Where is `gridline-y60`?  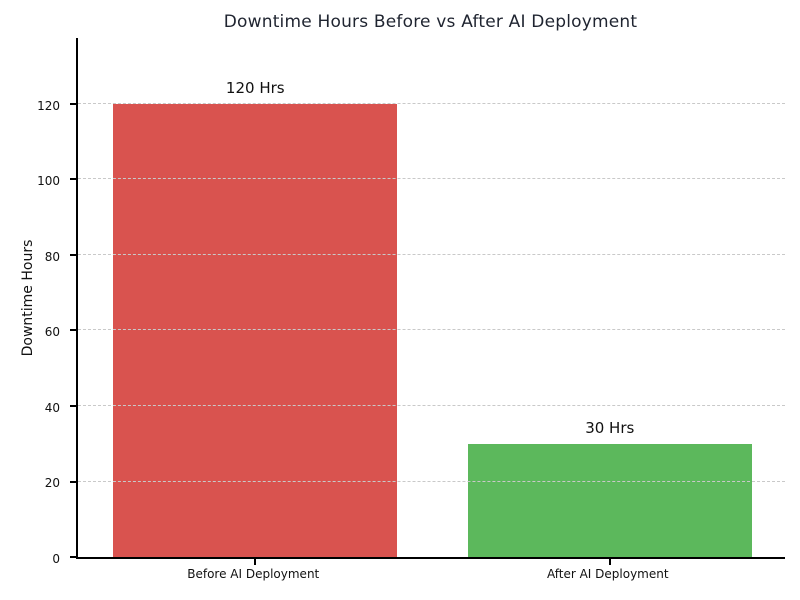 gridline-y60 is located at coordinates (431, 330).